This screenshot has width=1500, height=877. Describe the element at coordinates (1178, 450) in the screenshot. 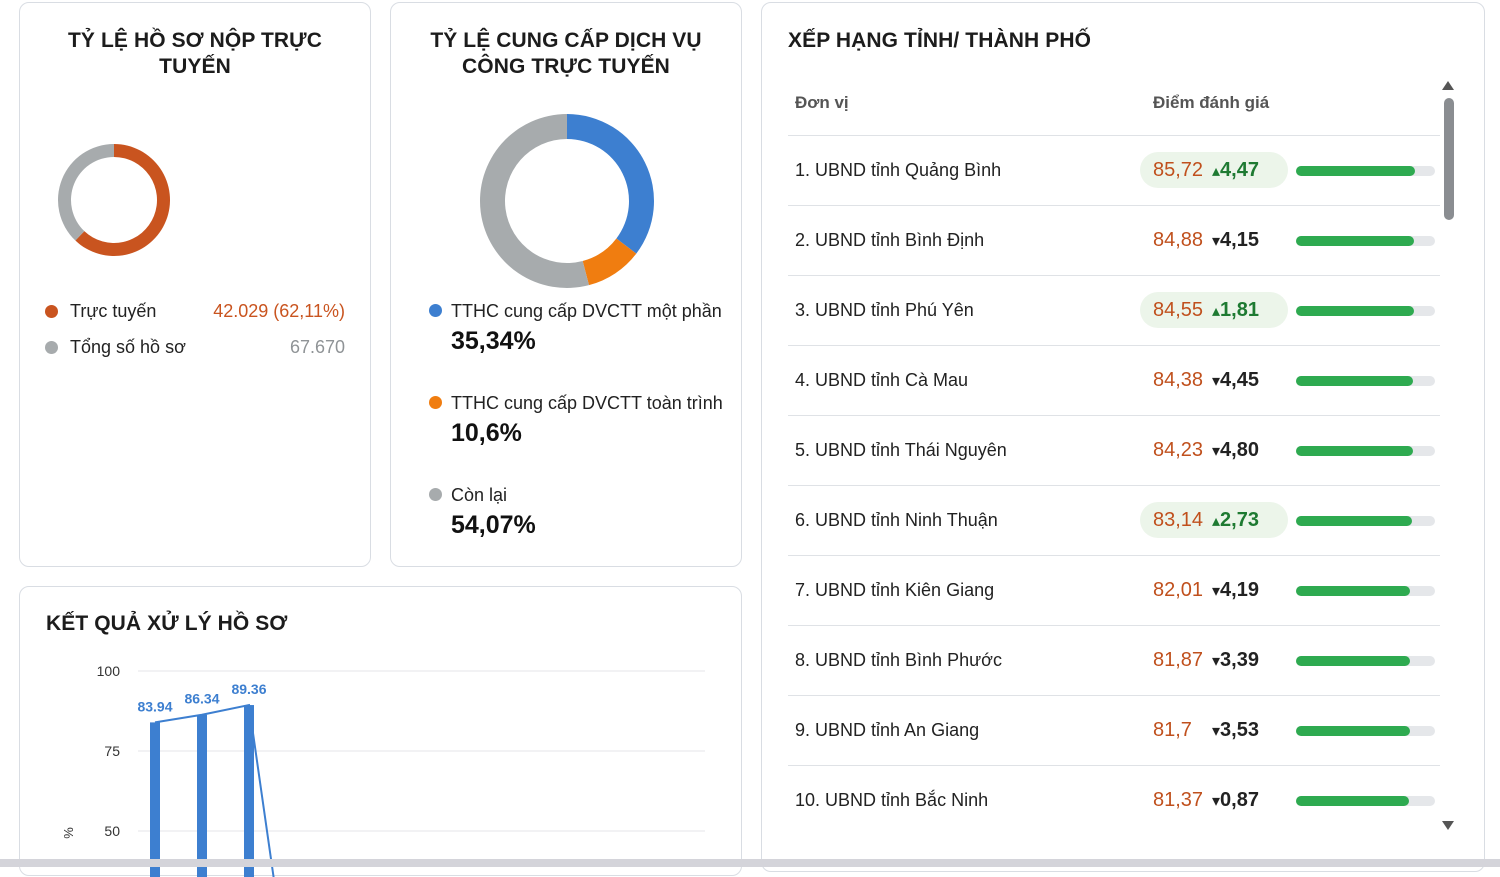

I see `province-score: 84,23` at that location.